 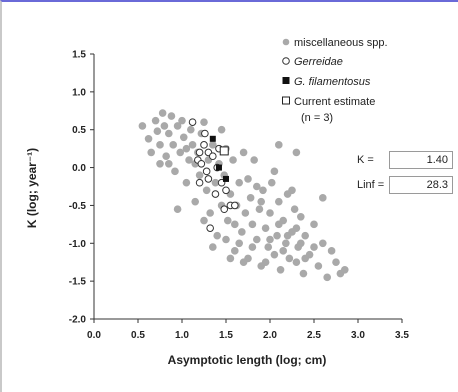 I want to click on linf-field-row: Linf = 28.3, so click(x=405, y=185).